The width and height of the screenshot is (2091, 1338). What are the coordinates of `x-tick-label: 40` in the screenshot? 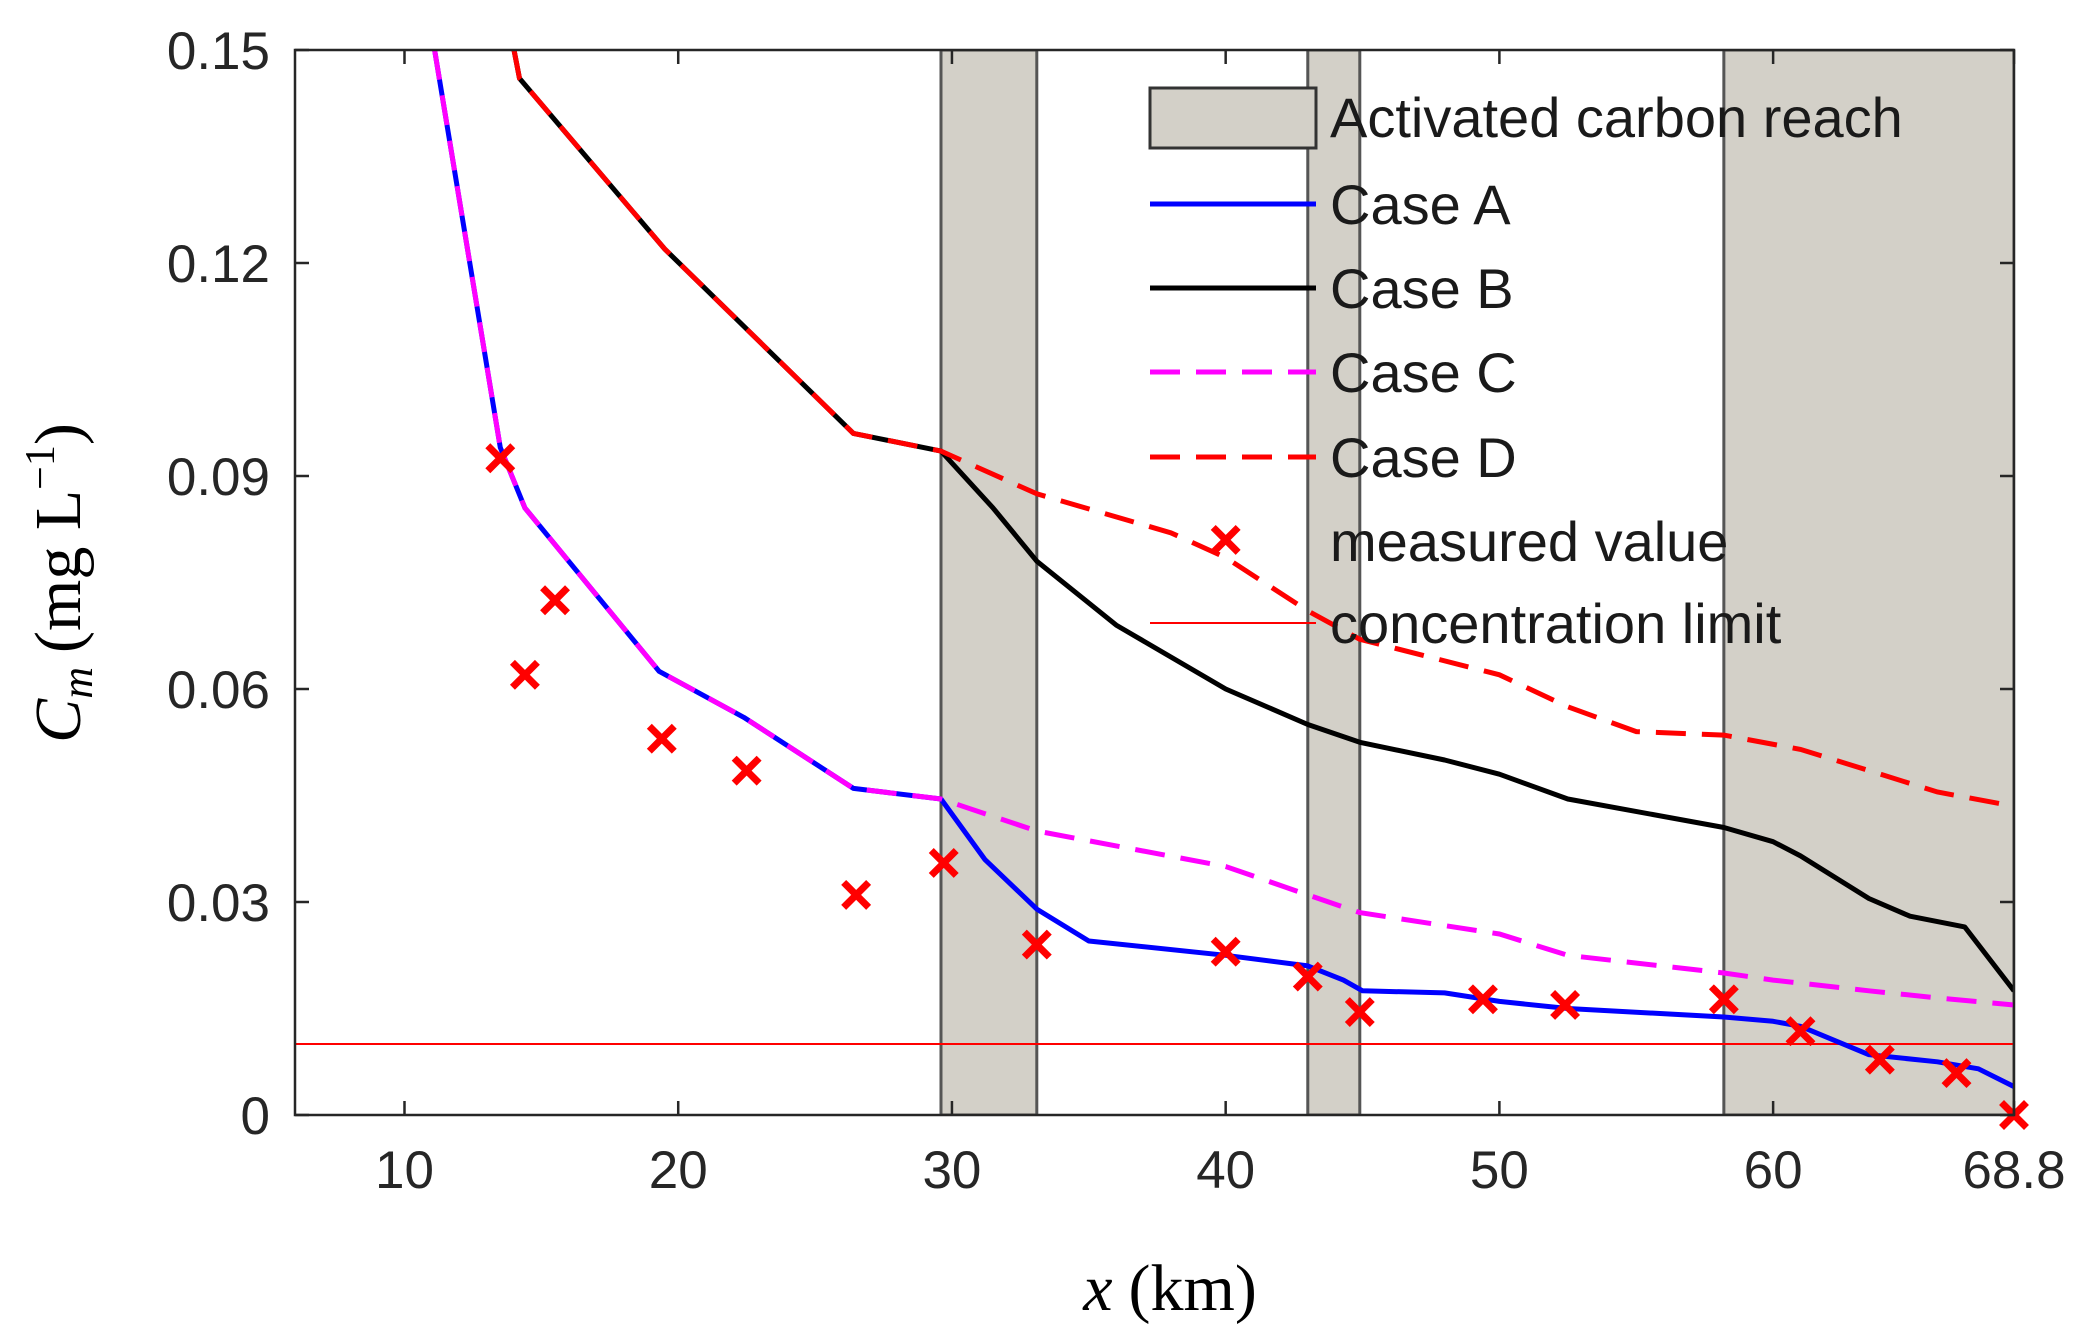 It's located at (1225, 1170).